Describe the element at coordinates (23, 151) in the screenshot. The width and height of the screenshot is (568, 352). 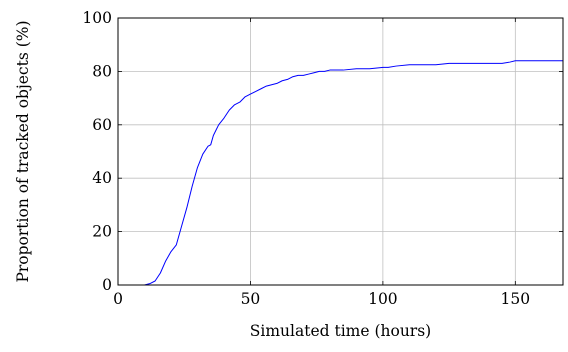
I see `y-axis-title: Proportion of tracked objects (%)` at that location.